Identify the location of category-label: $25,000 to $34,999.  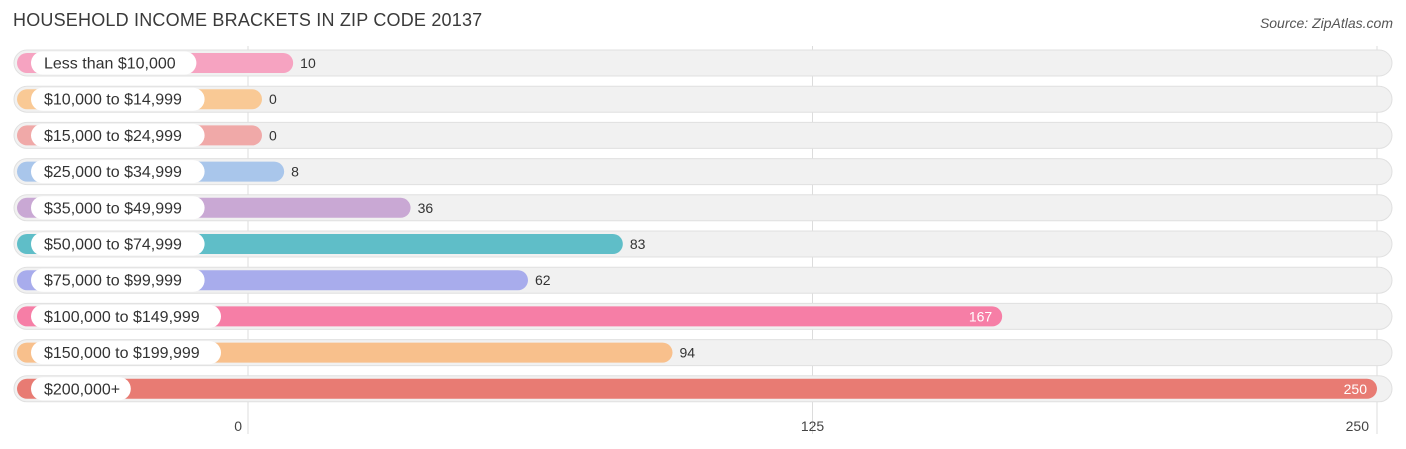
(113, 172).